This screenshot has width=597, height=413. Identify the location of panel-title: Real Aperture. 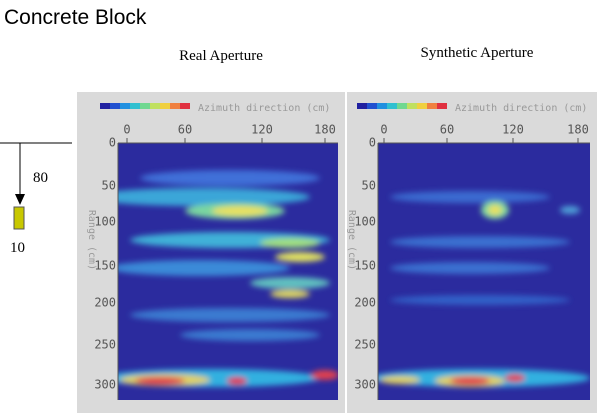
(221, 56).